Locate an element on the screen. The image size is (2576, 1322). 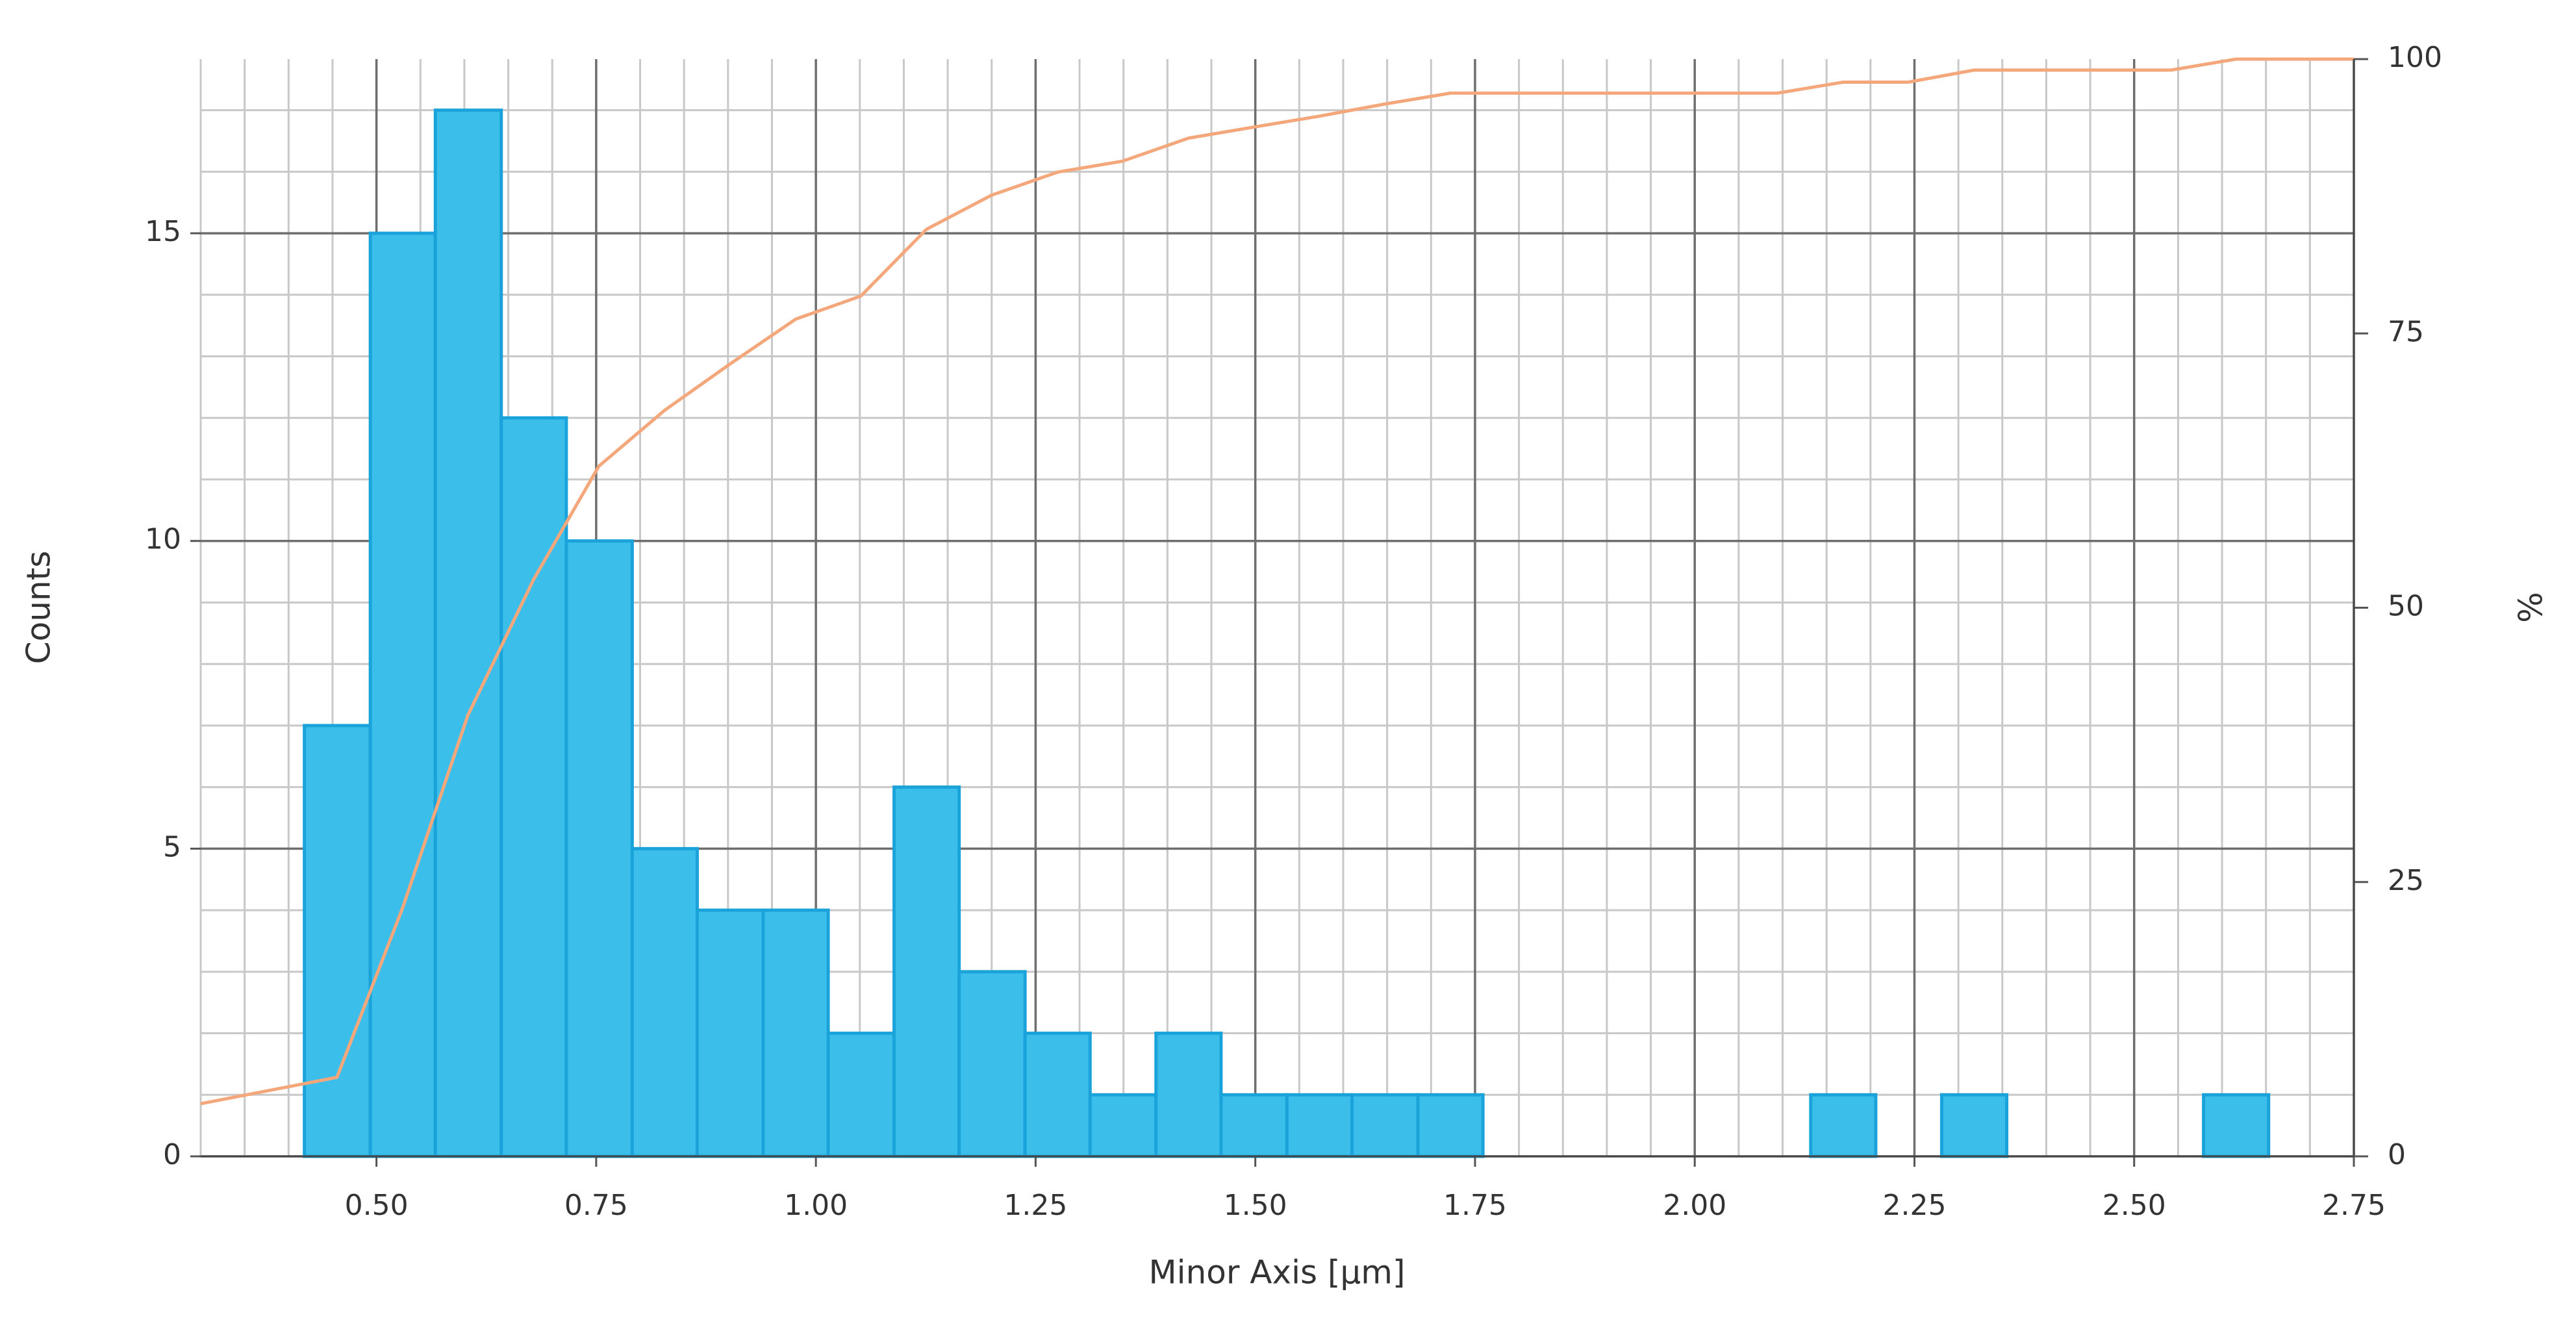
x-tick-label: 2.75 is located at coordinates (2354, 1205).